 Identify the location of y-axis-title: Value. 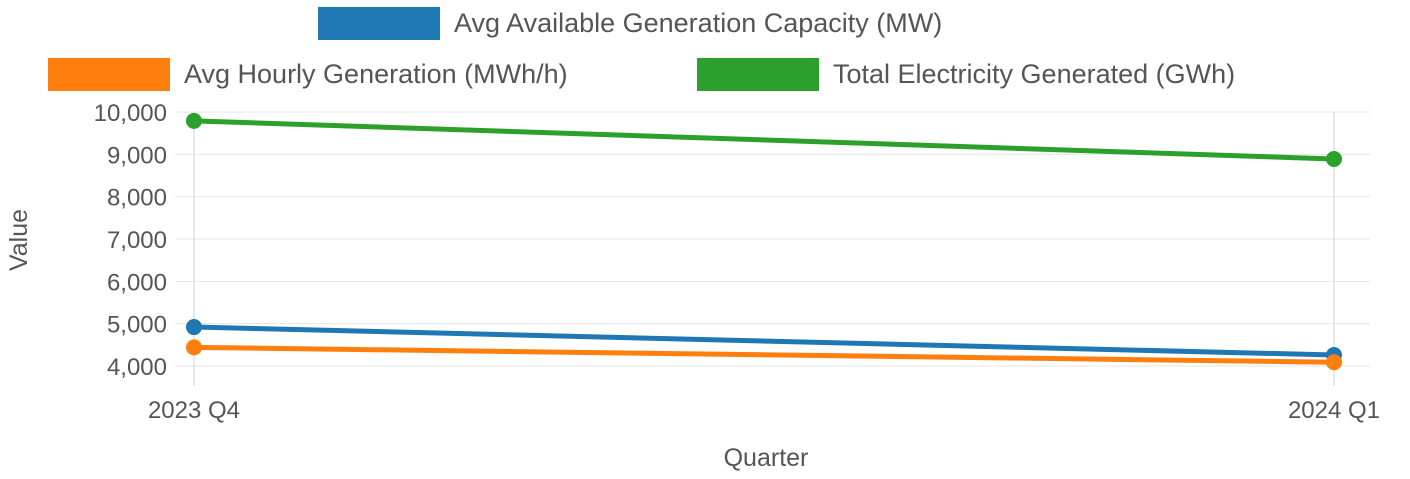
(19, 240).